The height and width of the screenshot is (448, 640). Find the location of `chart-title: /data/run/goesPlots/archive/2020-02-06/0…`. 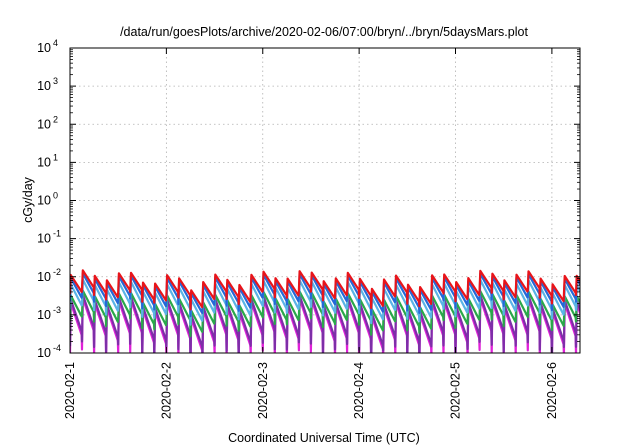

chart-title: /data/run/goesPlots/archive/2020-02-06/0… is located at coordinates (324, 32).